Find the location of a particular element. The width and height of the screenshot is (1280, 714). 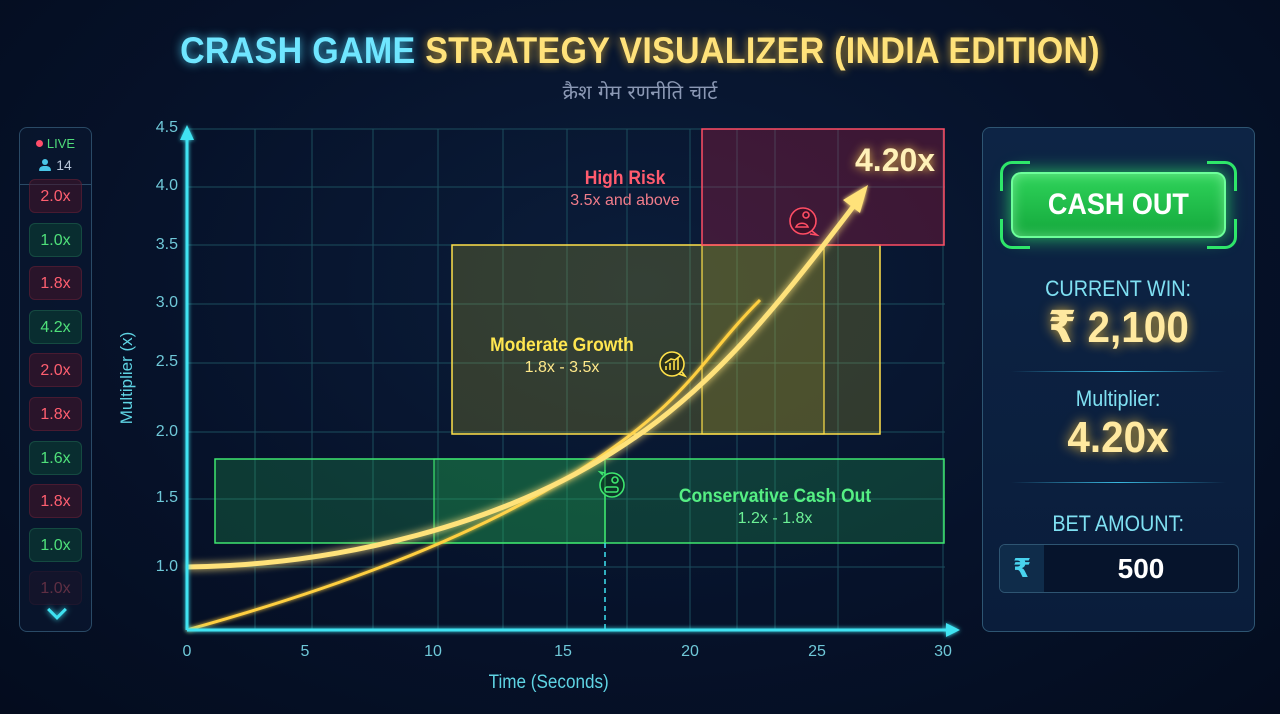

bet-amount-label: BET AMOUNT: is located at coordinates (1118, 523).